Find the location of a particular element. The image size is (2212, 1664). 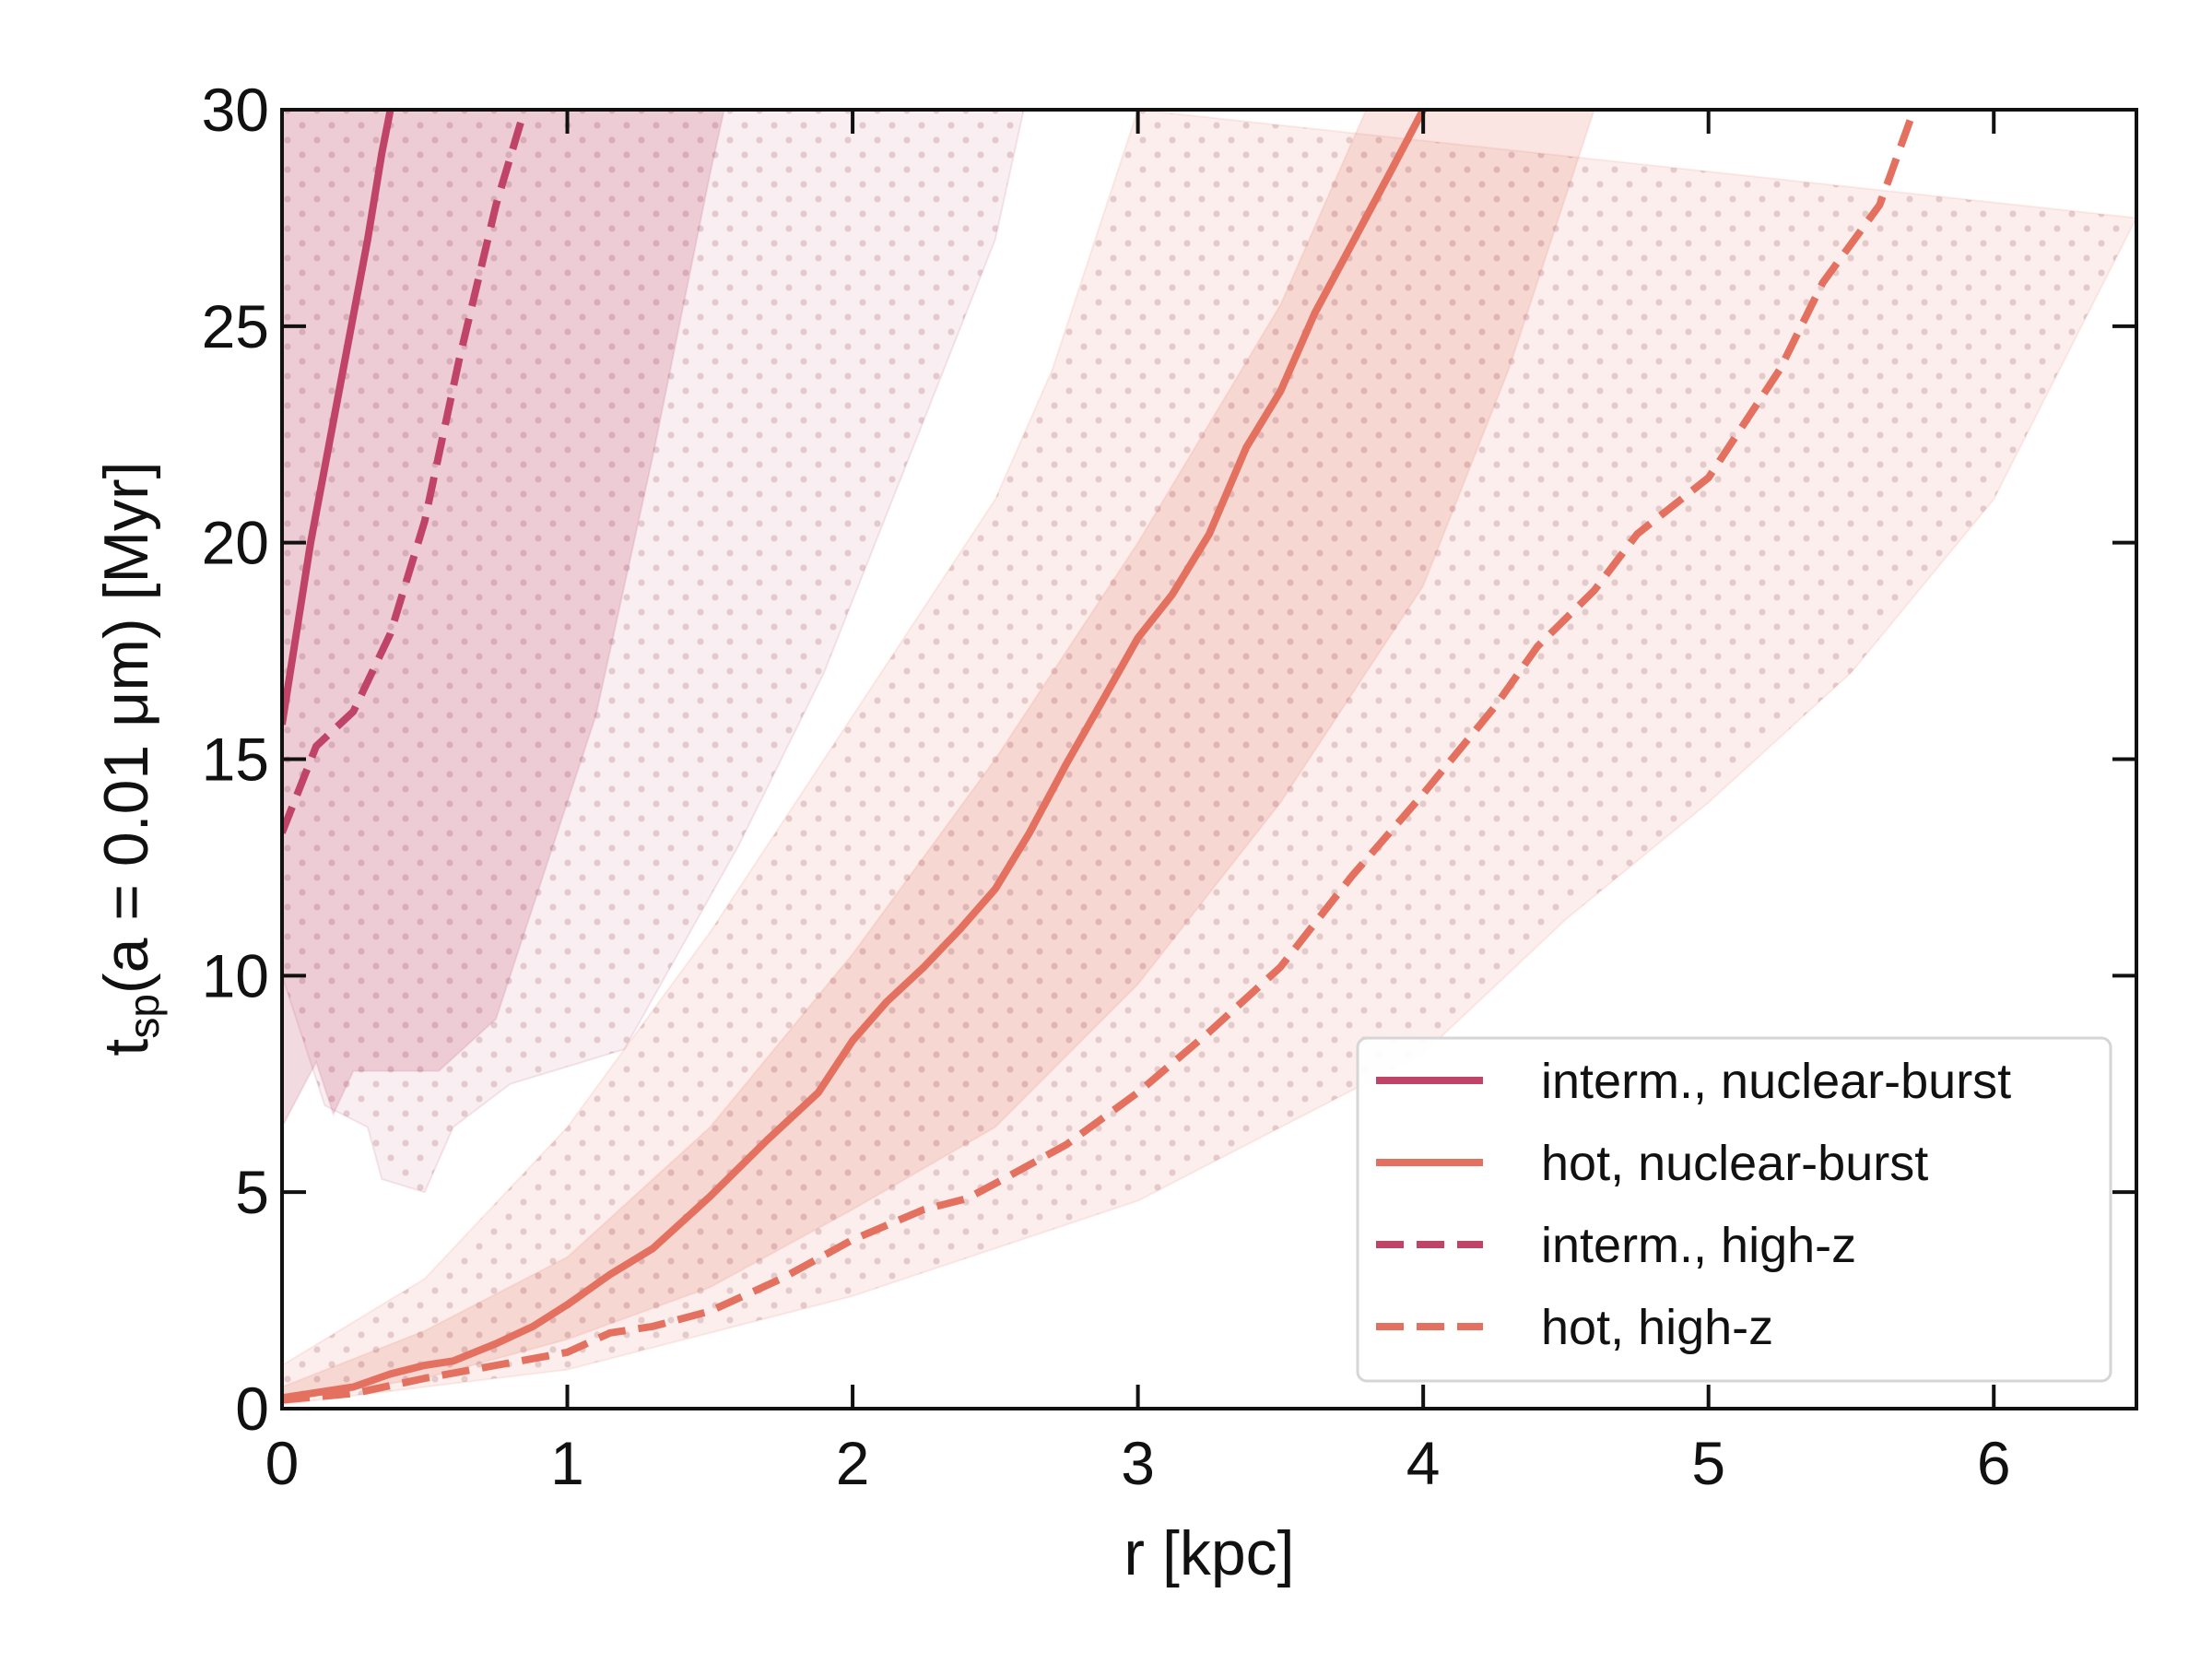

x-tick-label: 1 is located at coordinates (567, 1463).